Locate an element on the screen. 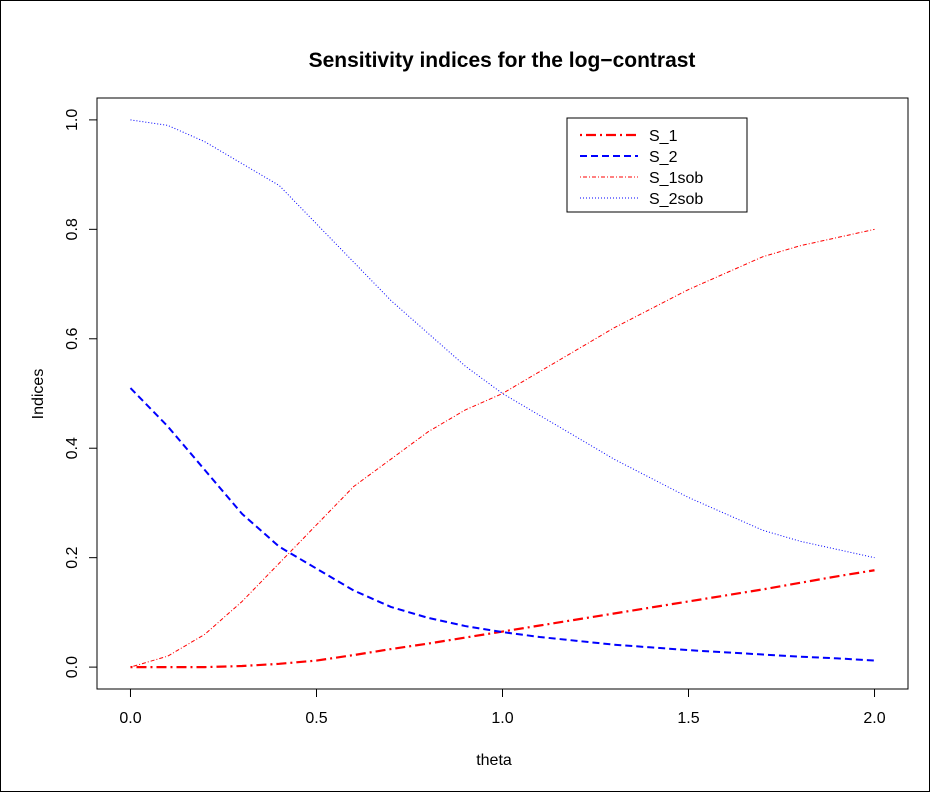 Image resolution: width=930 pixels, height=792 pixels. x-tick-label: 0.5 is located at coordinates (316, 718).